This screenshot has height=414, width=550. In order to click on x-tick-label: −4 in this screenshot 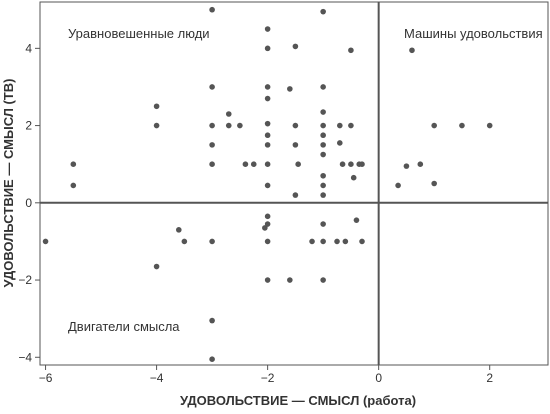, I will do `click(157, 378)`.